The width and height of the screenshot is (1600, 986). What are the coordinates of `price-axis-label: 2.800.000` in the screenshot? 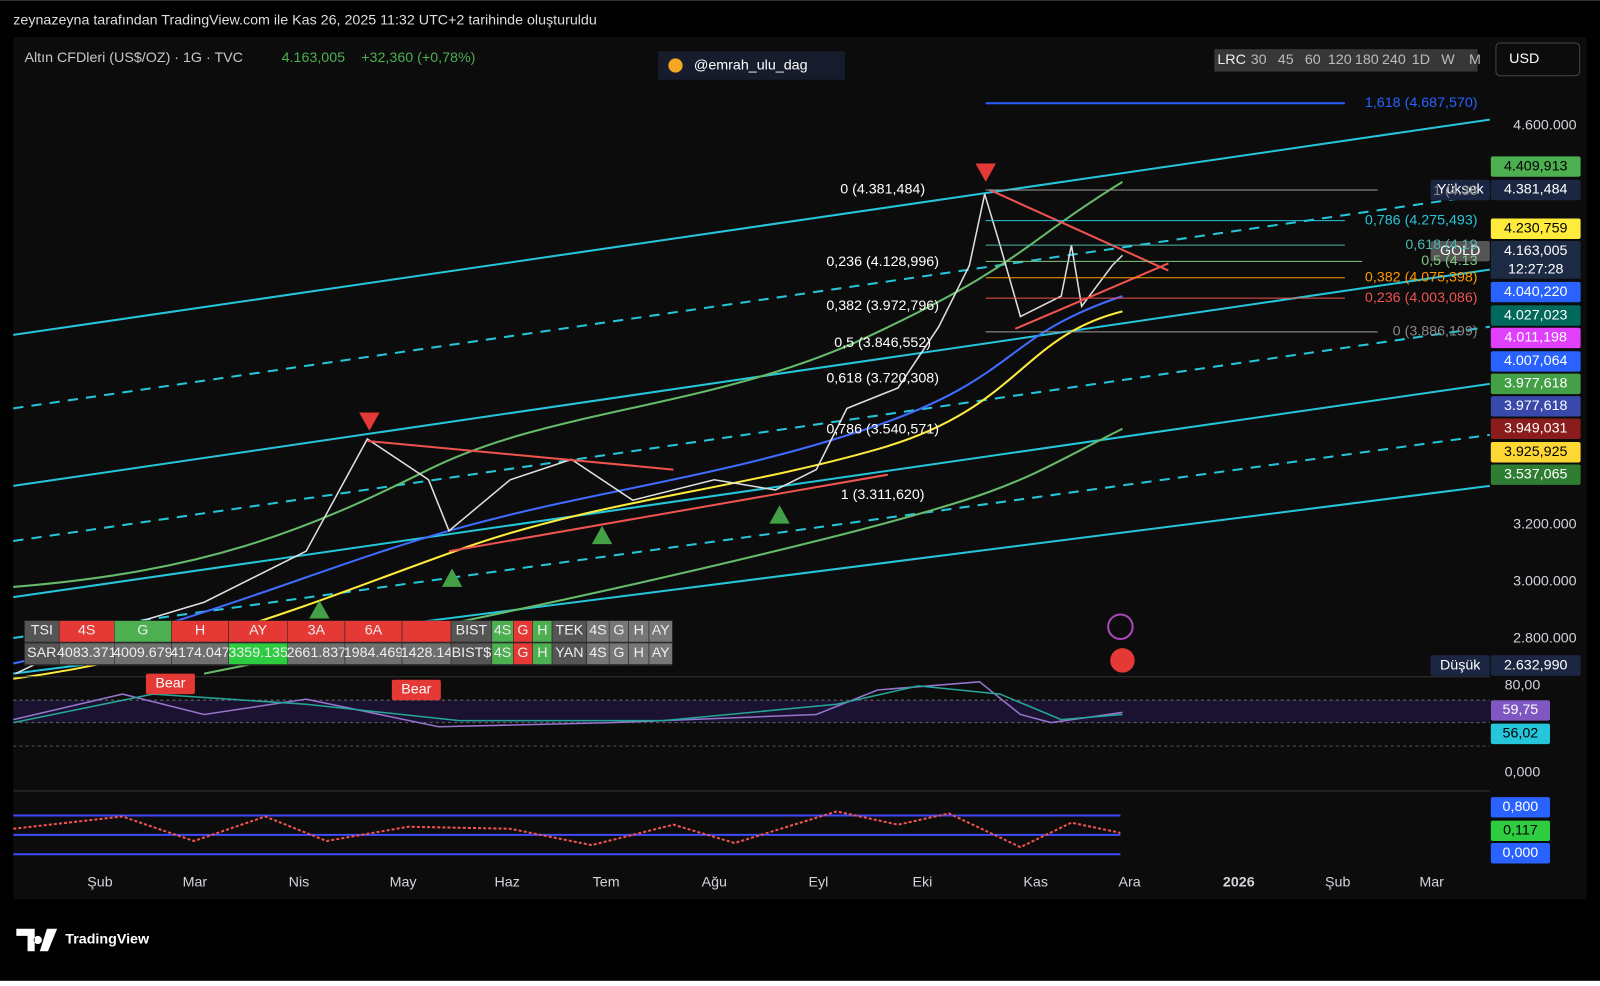 It's located at (1545, 639).